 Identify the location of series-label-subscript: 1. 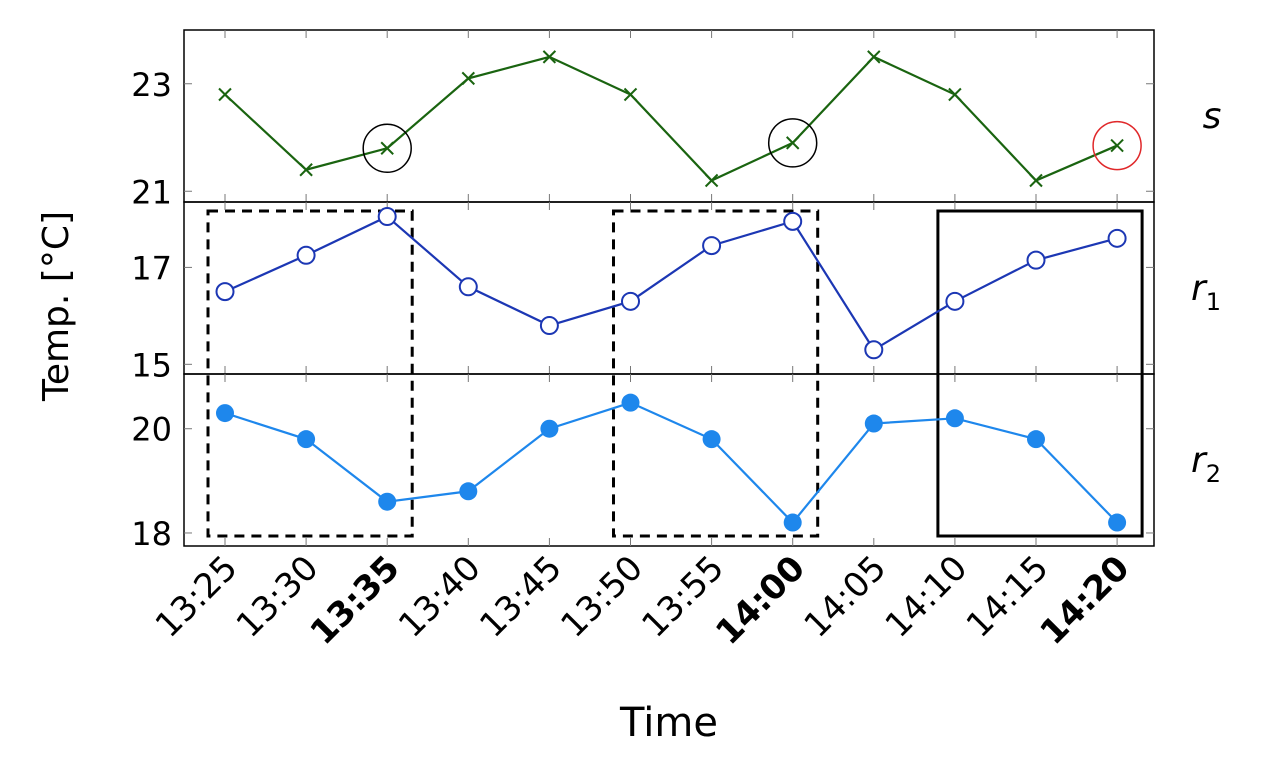
(1213, 302).